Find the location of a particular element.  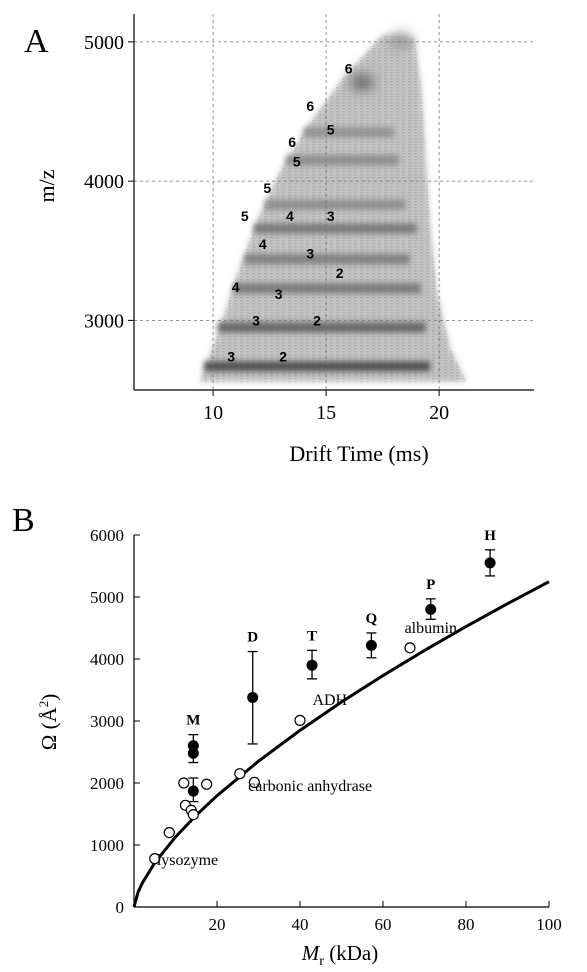

x-title-units: (kDa) is located at coordinates (351, 953).